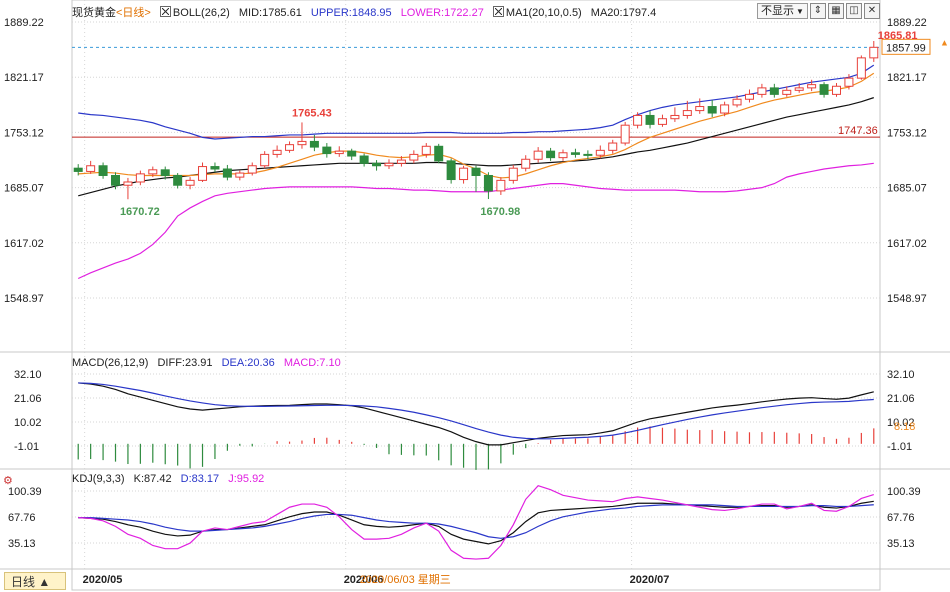 Image resolution: width=950 pixels, height=592 pixels. Describe the element at coordinates (800, 11) in the screenshot. I see `dropdown-arrow-icon: ▼` at that location.